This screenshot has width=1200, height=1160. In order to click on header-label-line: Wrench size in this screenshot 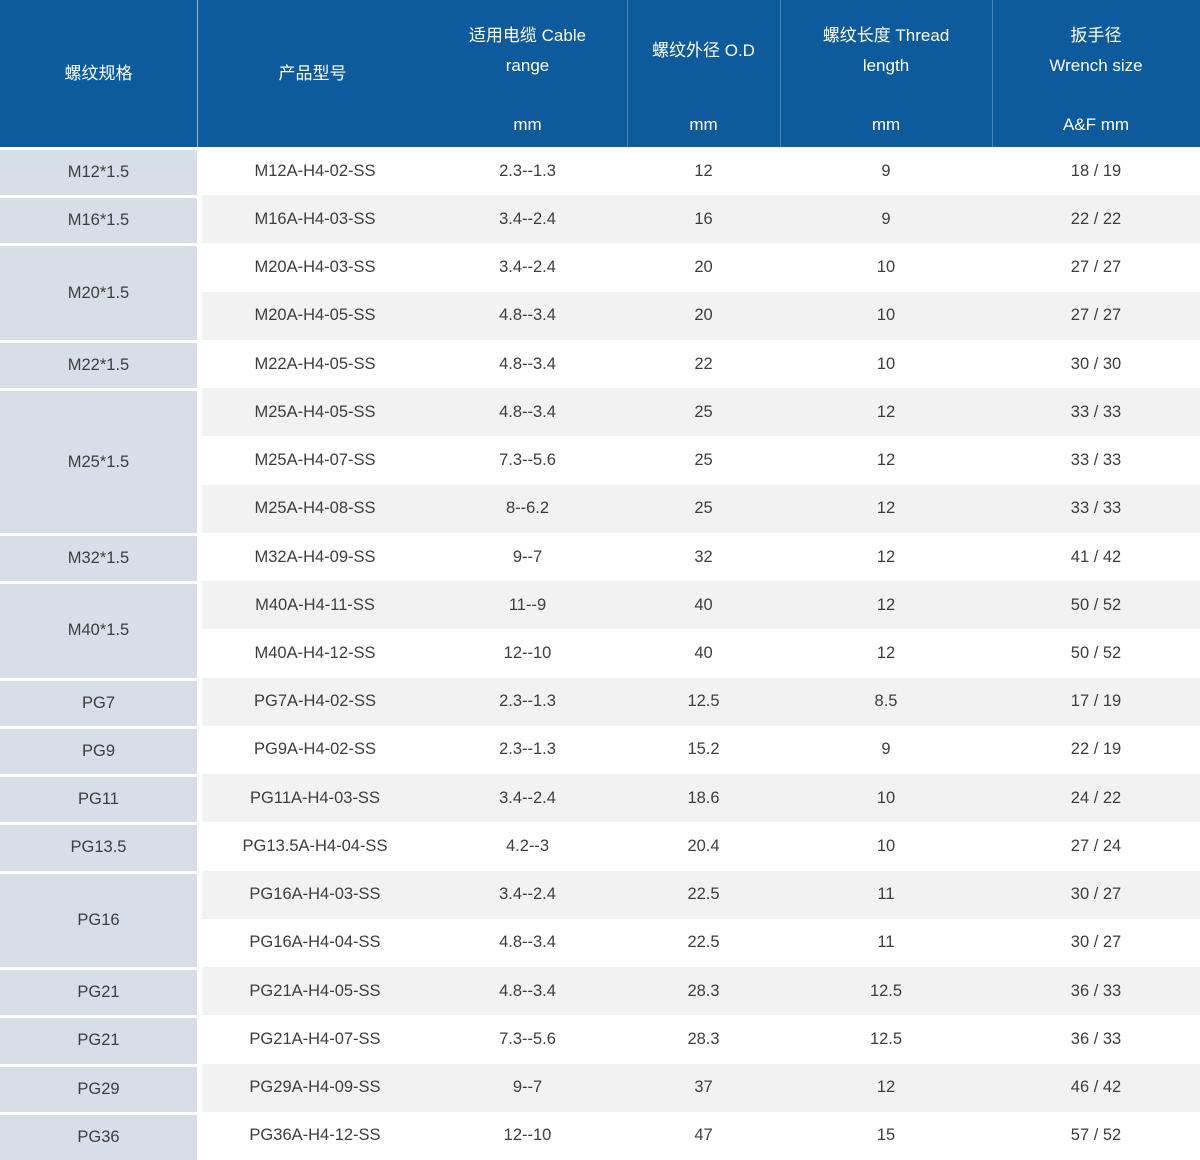, I will do `click(1096, 65)`.